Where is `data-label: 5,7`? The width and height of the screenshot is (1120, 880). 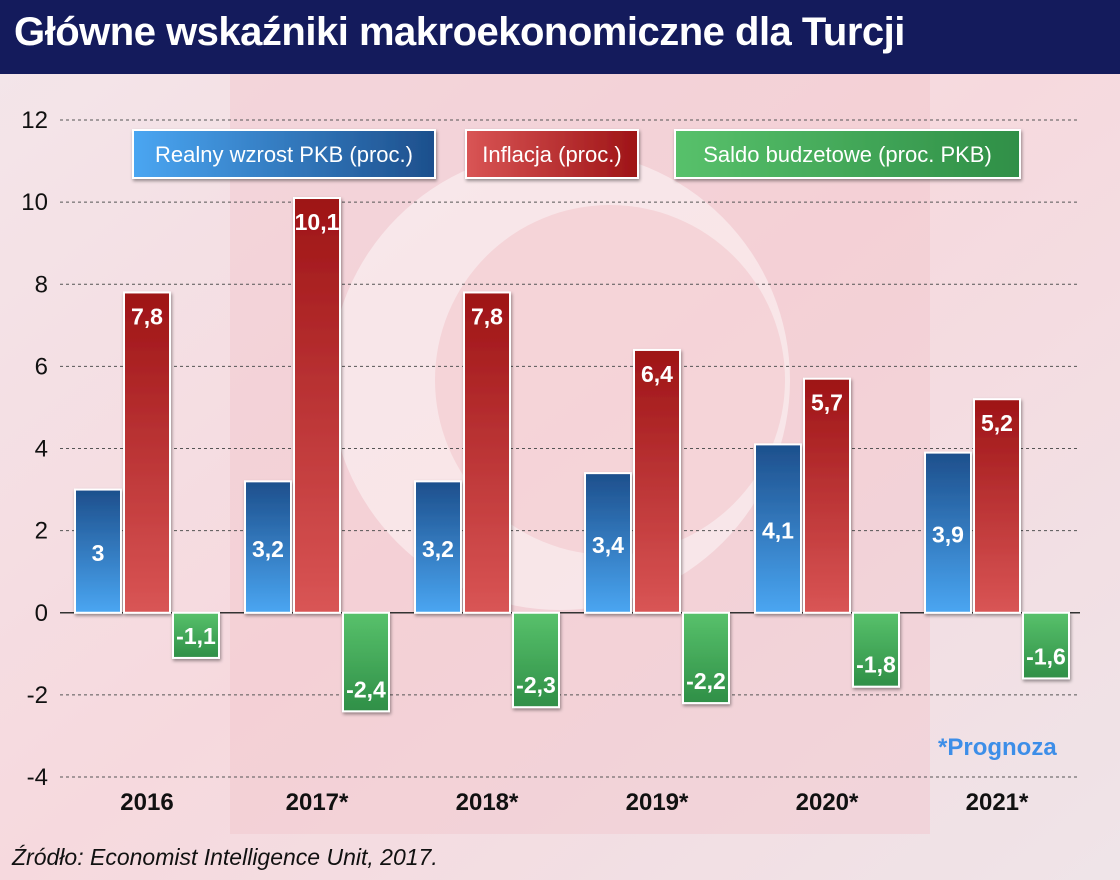
data-label: 5,7 is located at coordinates (827, 403).